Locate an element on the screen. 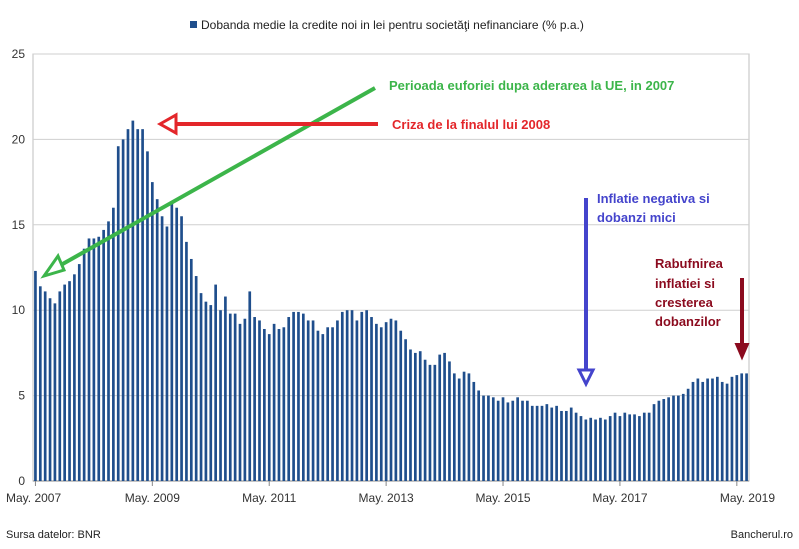 The width and height of the screenshot is (799, 549). annotation-negative-inflation: Inflatie negativa si dobanzi mici is located at coordinates (643, 289).